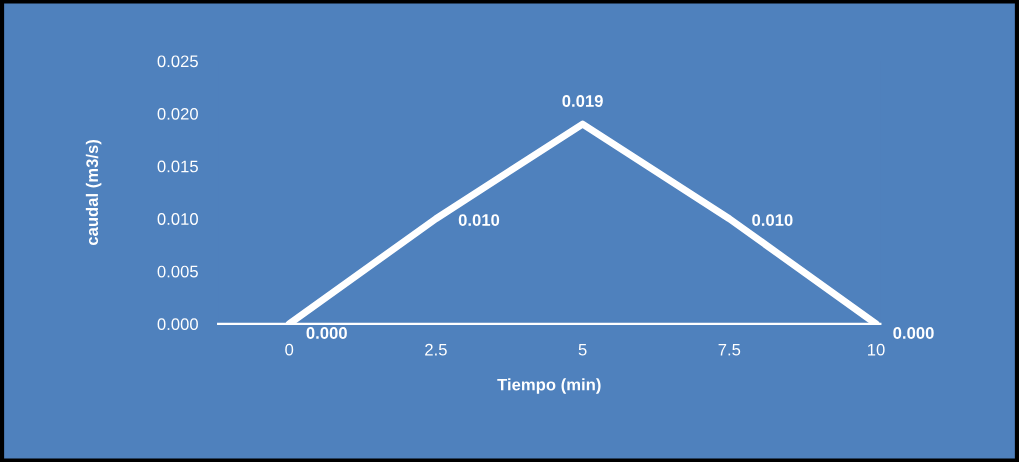  Describe the element at coordinates (177, 61) in the screenshot. I see `y-tick-label: 0.025` at that location.